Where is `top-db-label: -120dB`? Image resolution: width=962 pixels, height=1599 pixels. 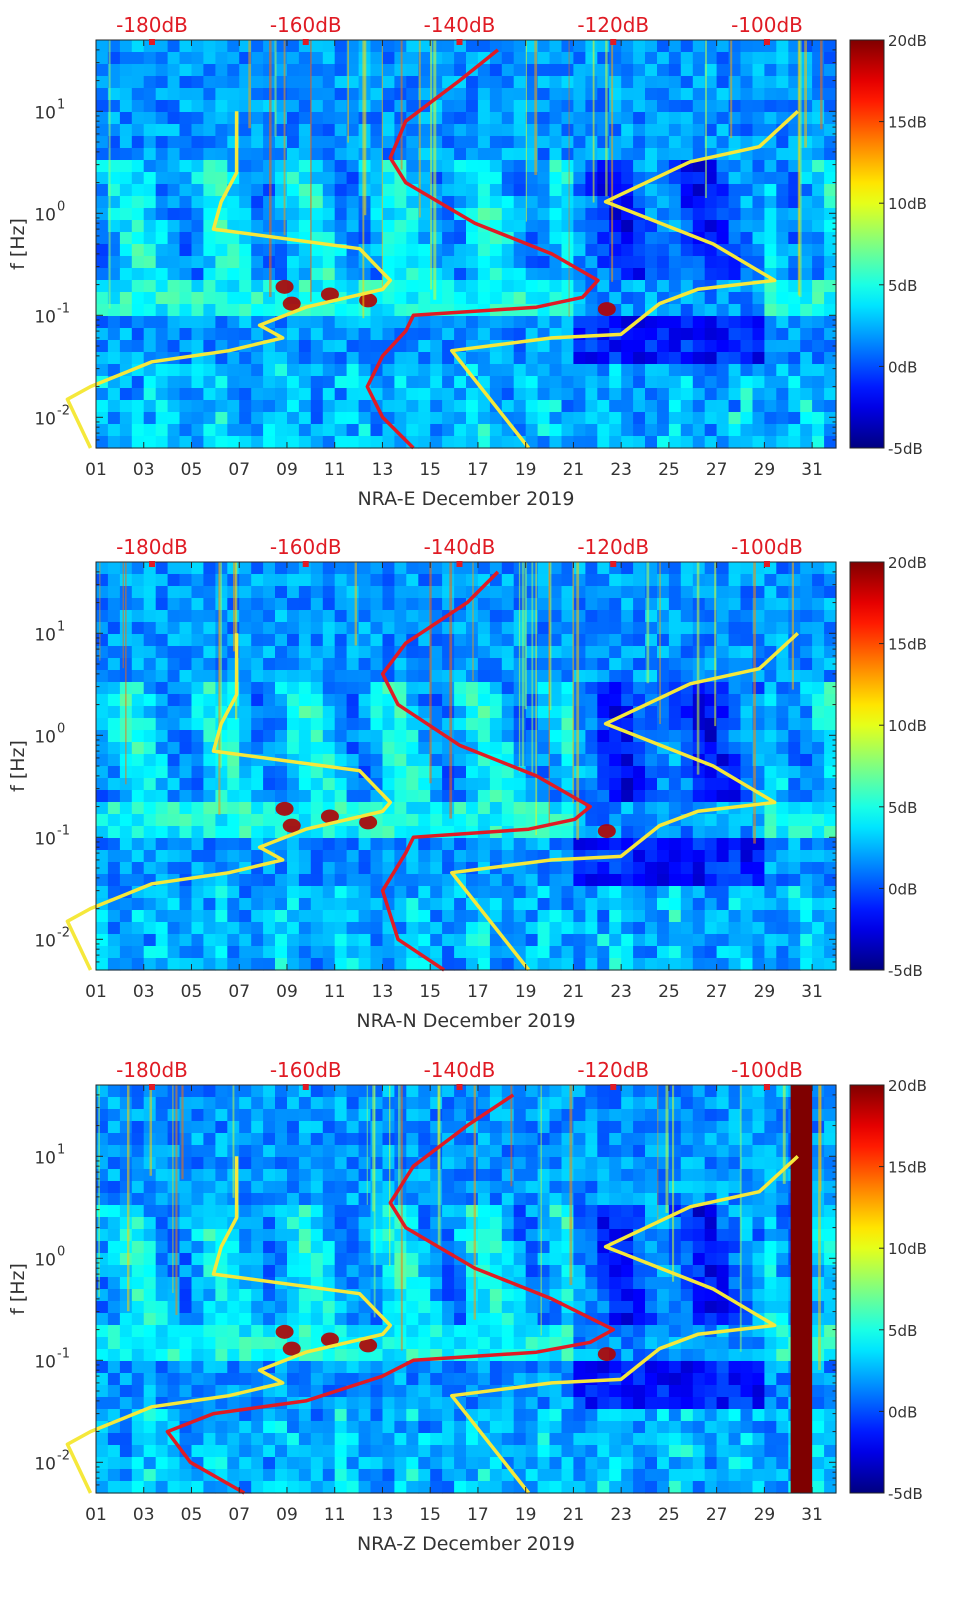
top-db-label: -120dB is located at coordinates (613, 25).